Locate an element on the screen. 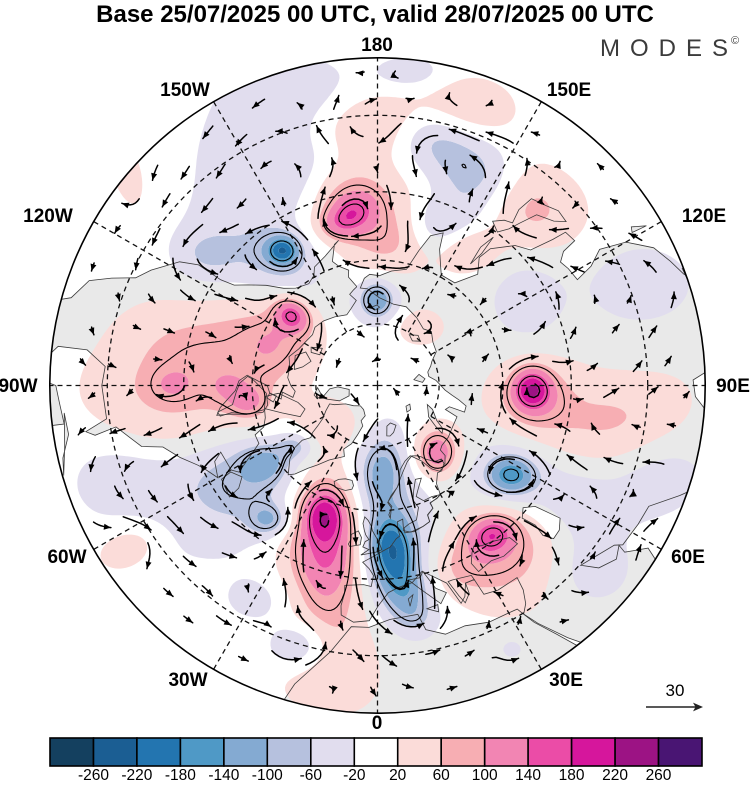 Image resolution: width=750 pixels, height=788 pixels. svg-text: 150W is located at coordinates (185, 90).